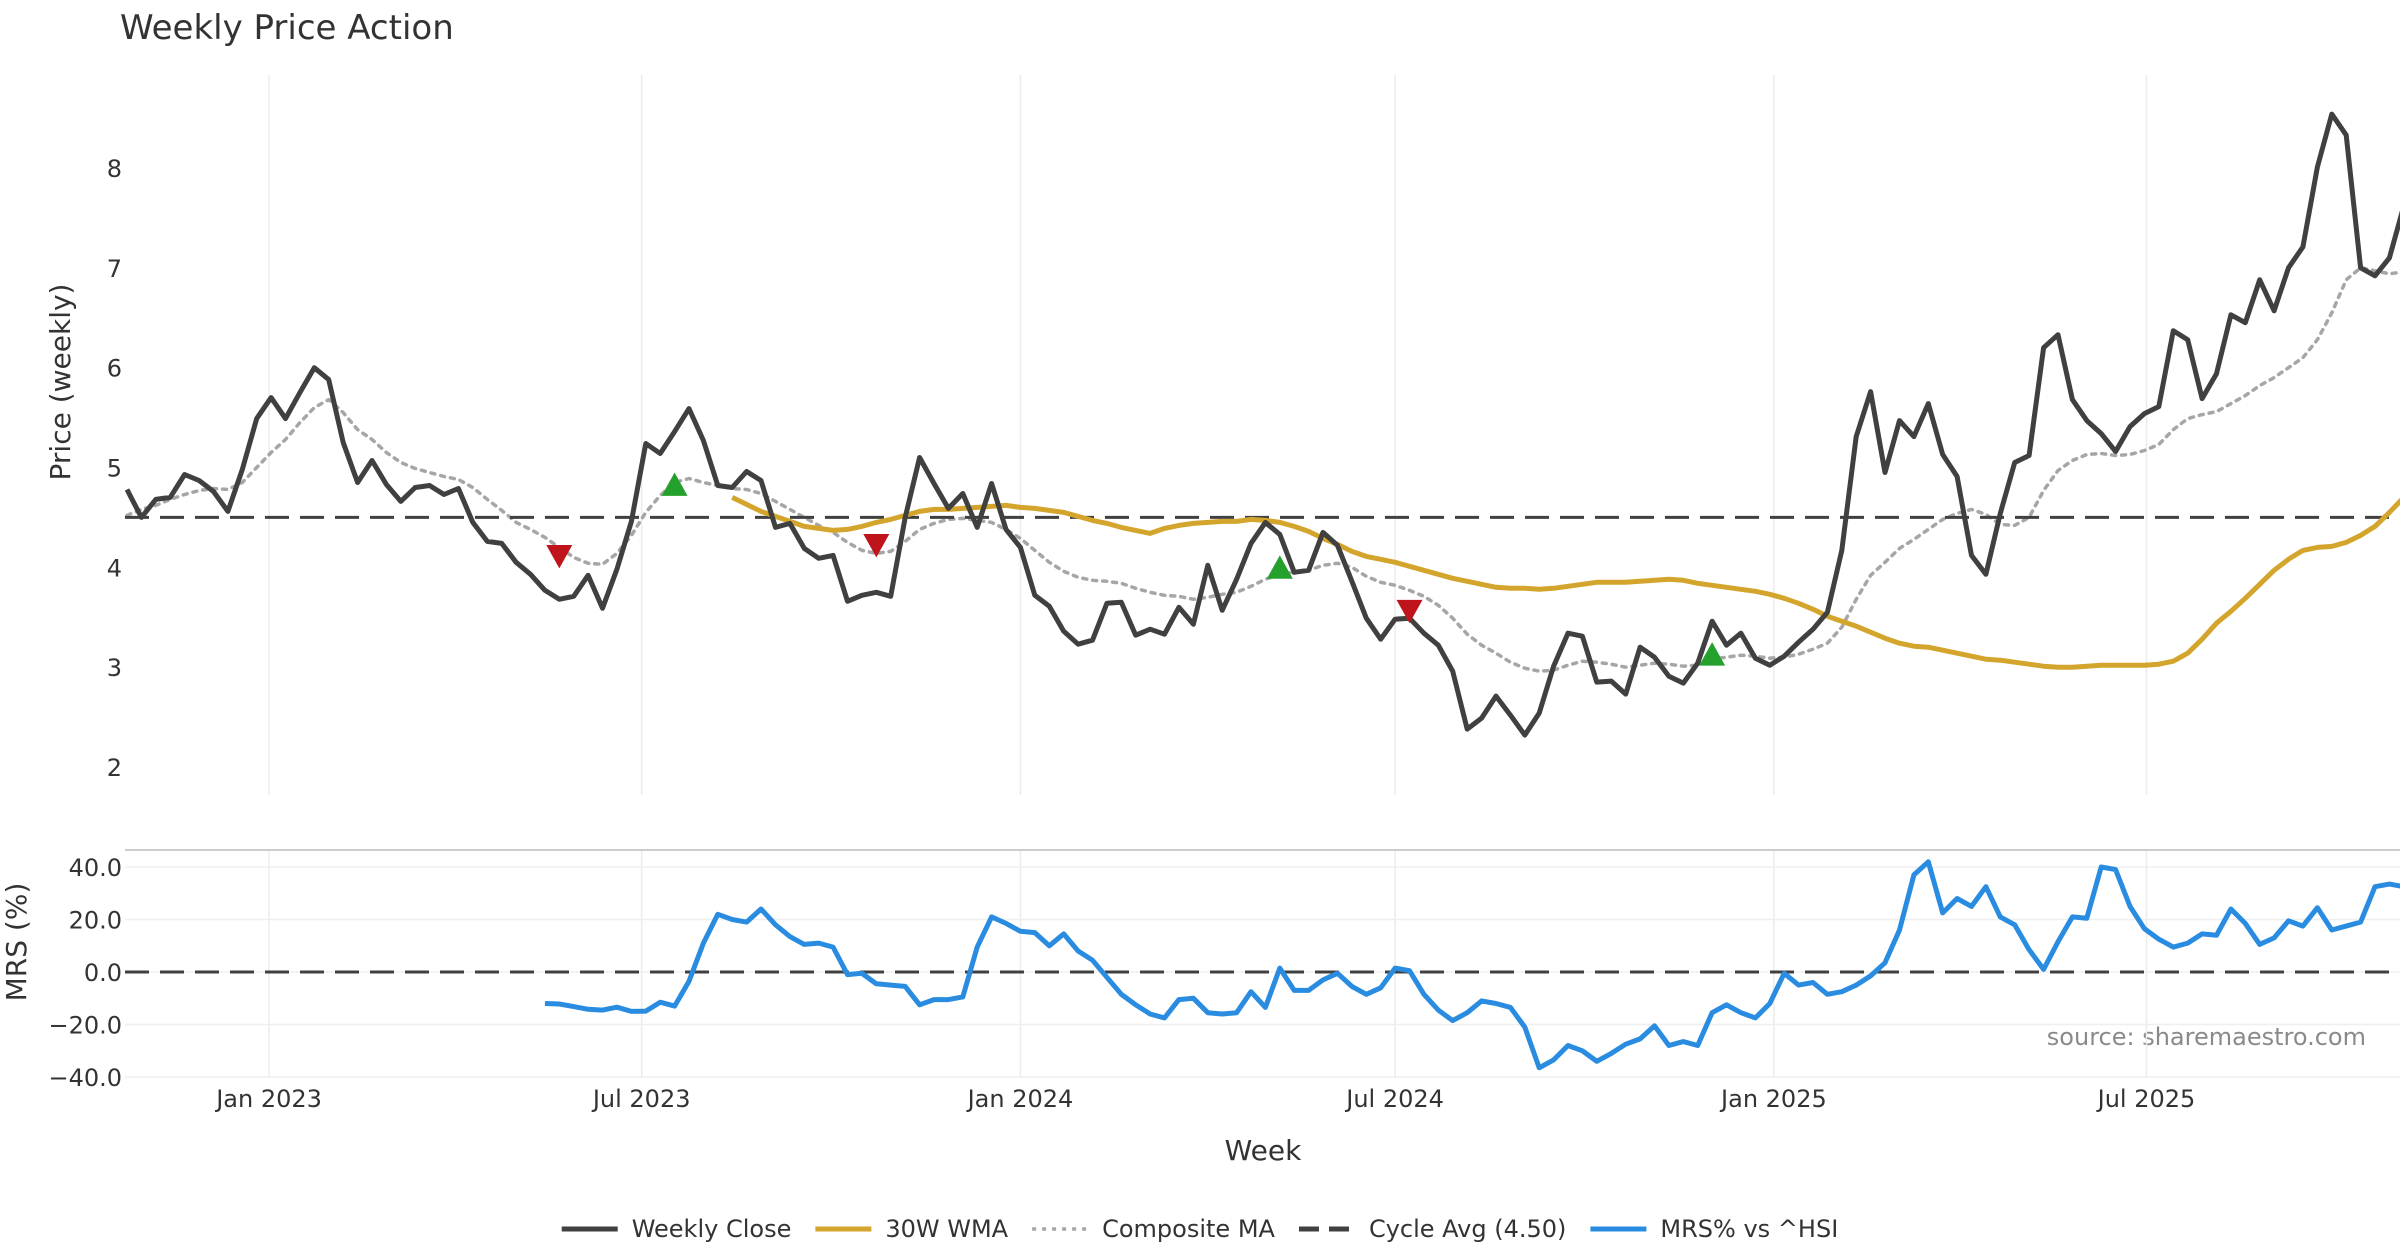  Describe the element at coordinates (114, 469) in the screenshot. I see `price-y-tick-label: 5` at that location.